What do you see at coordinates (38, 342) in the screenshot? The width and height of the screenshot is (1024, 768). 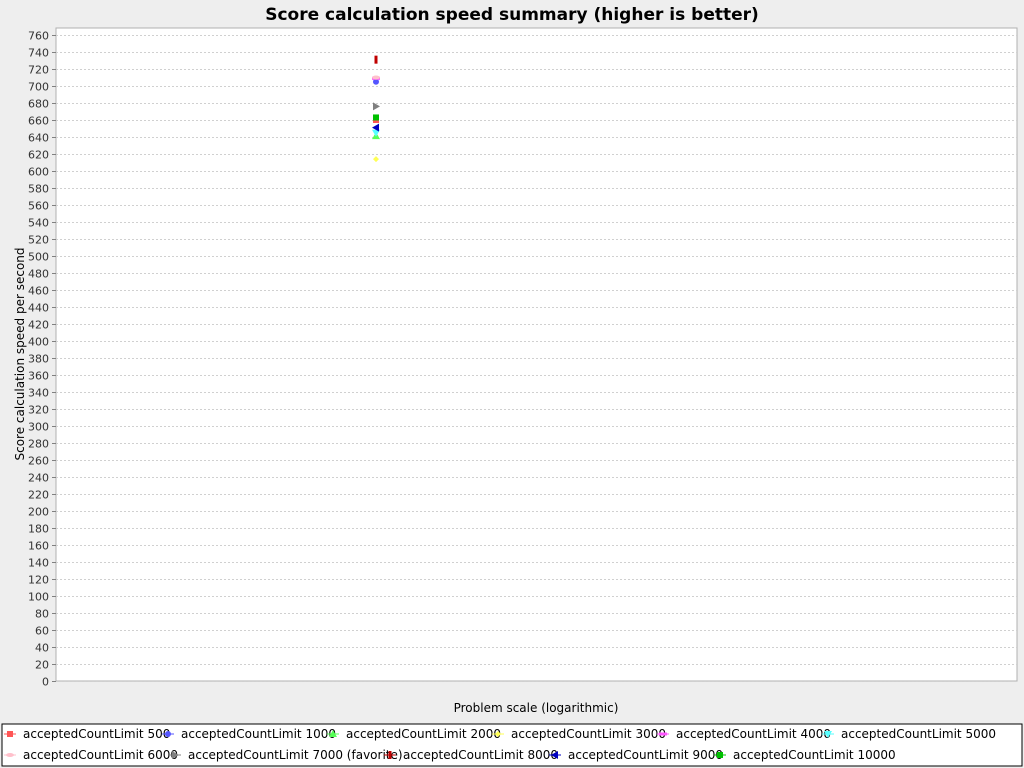 I see `y-tick-label: 400` at bounding box center [38, 342].